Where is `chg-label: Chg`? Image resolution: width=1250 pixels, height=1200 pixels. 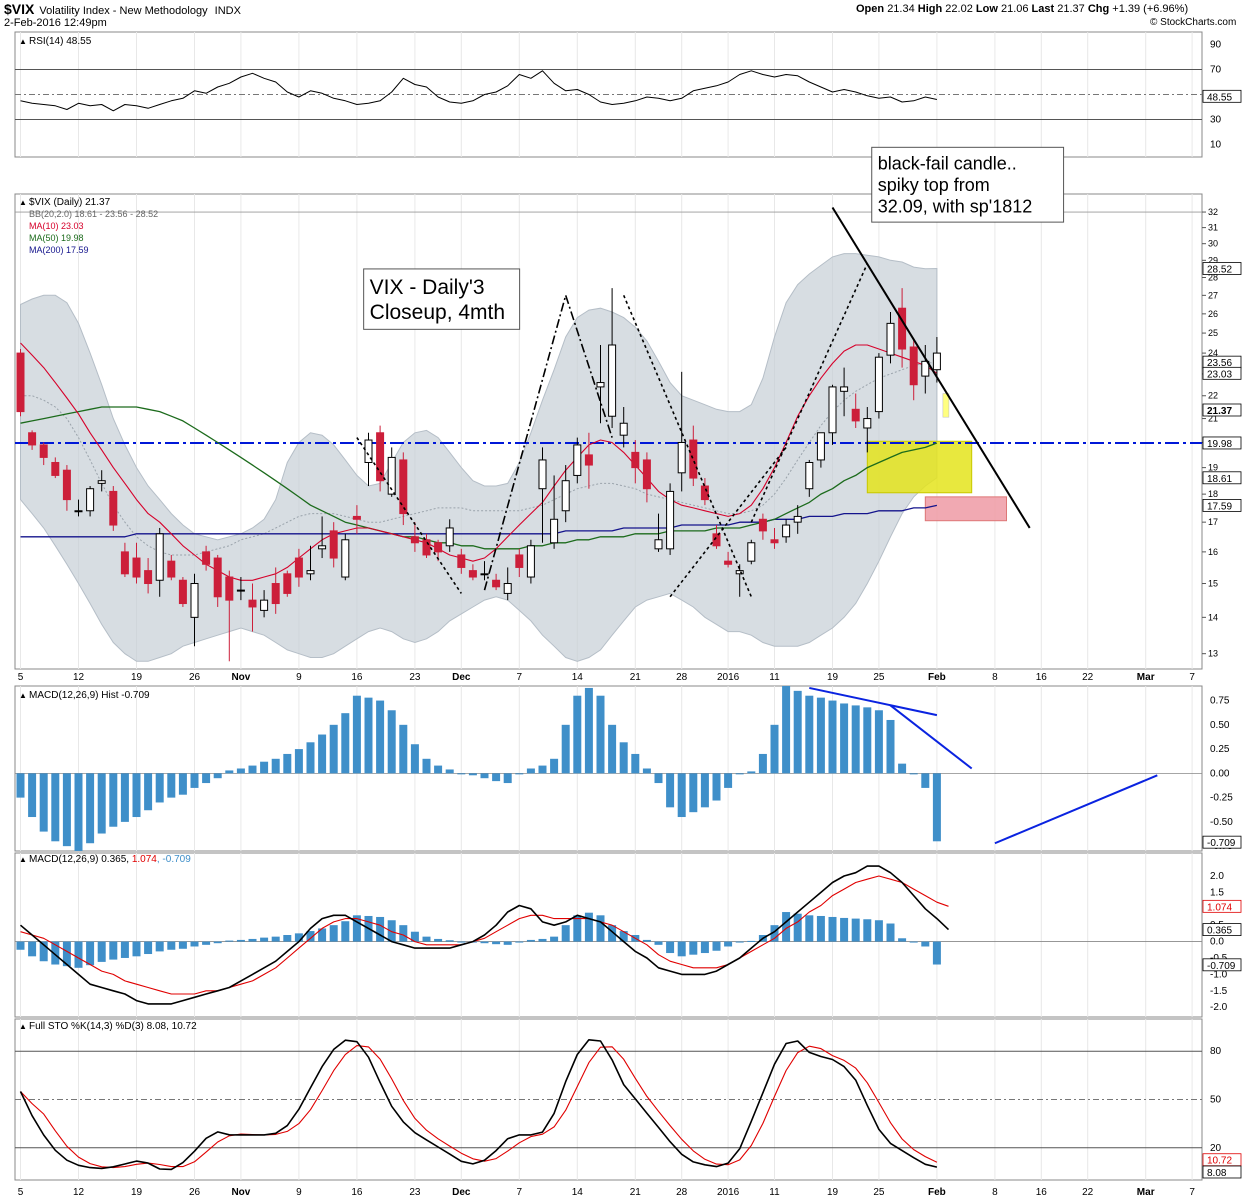
chg-label: Chg is located at coordinates (1098, 9).